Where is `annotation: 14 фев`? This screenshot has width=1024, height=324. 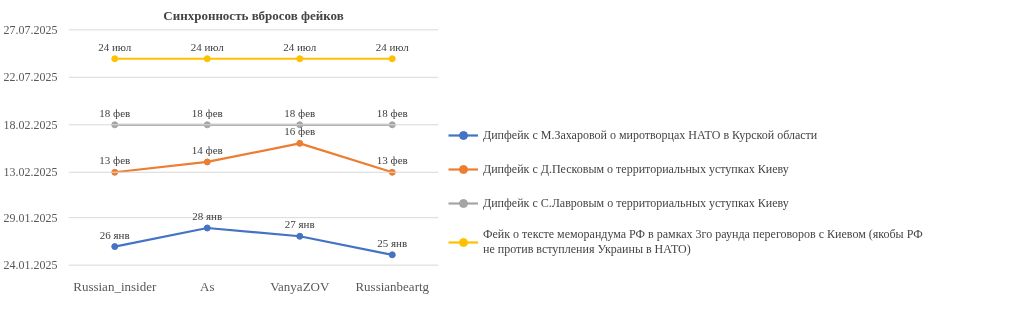 annotation: 14 фев is located at coordinates (207, 149).